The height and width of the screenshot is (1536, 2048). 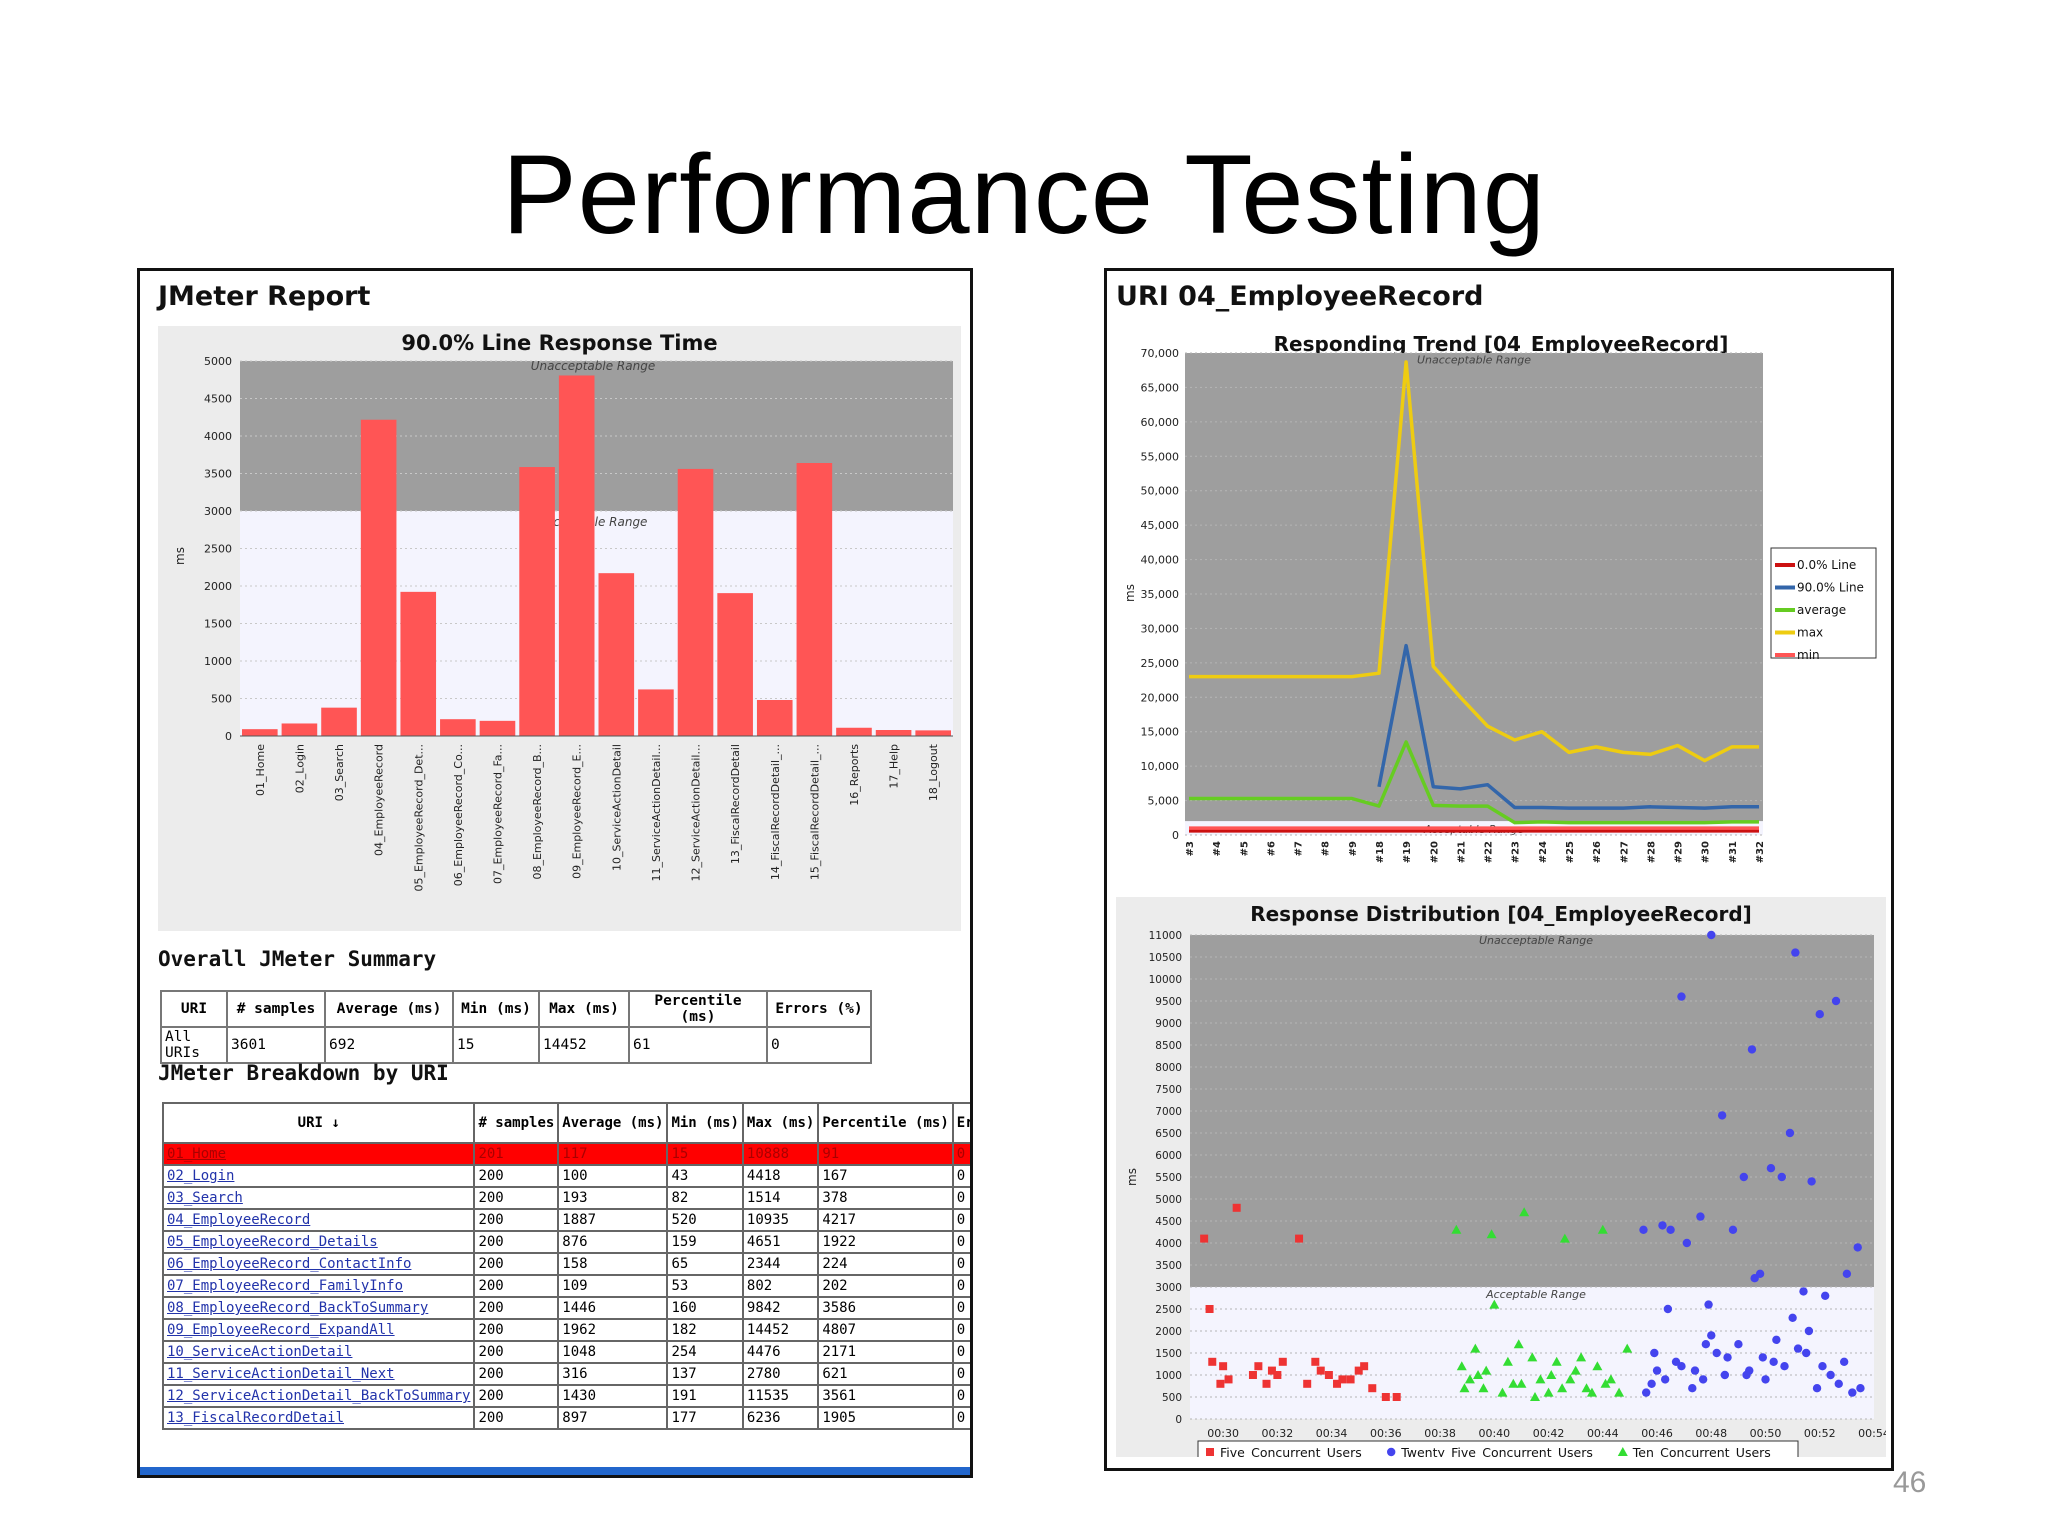 I want to click on y-tick-label: 9500, so click(x=1168, y=1002).